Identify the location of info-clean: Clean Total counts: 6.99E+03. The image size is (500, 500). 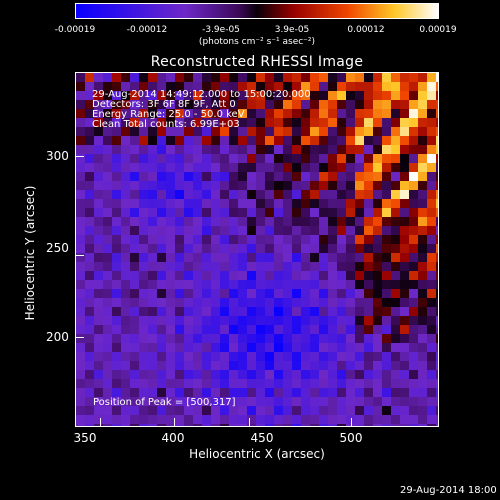
(166, 124).